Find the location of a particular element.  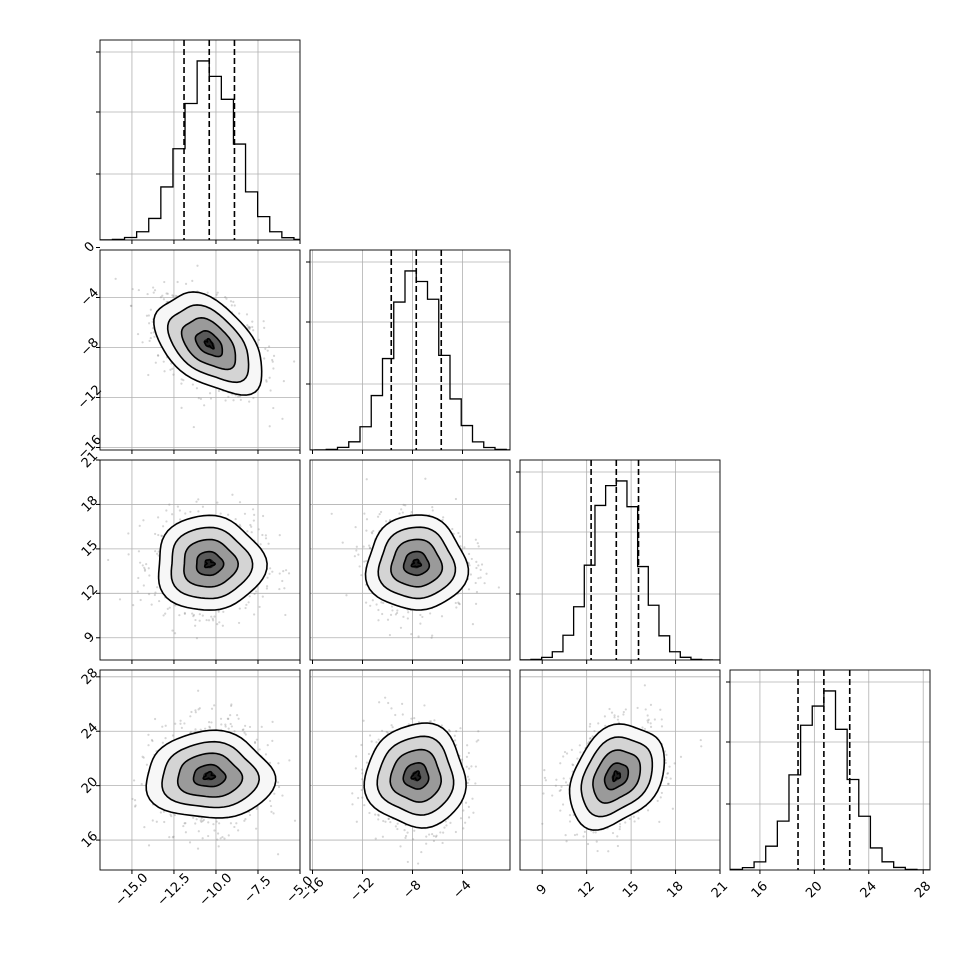

x-tick-label: −10.0 is located at coordinates (216, 890).